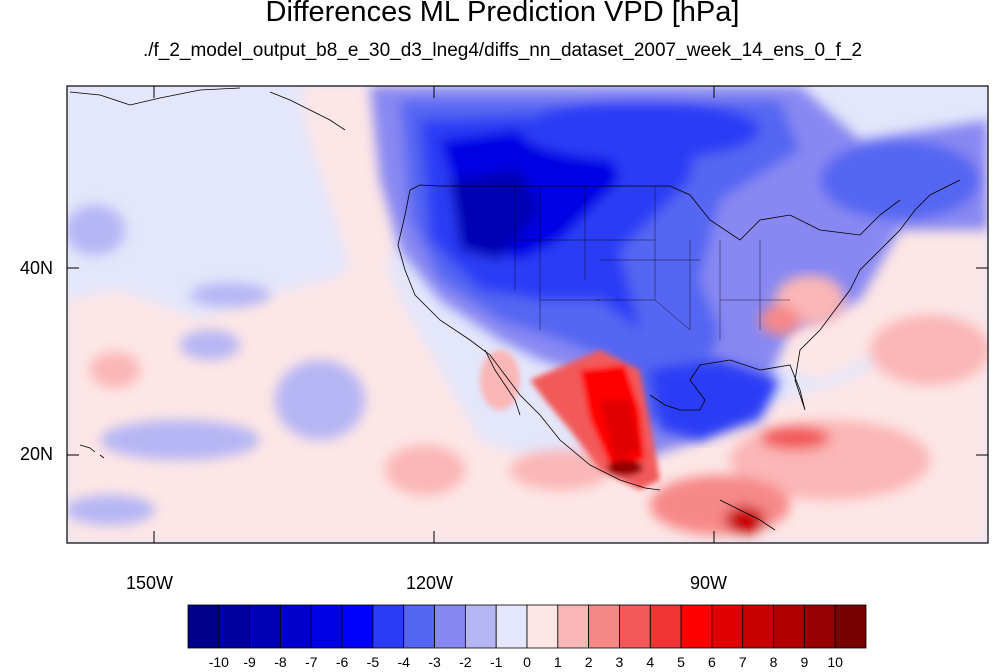 The image size is (1005, 672). I want to click on colorbar-label: 8, so click(773, 662).